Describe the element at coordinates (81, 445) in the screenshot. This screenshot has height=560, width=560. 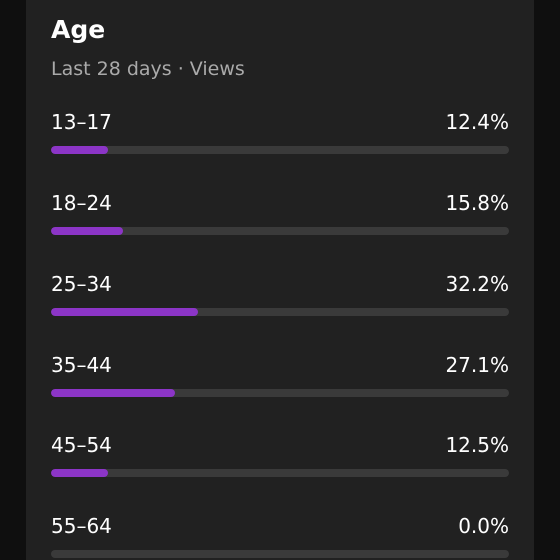
I see `age-range-label: 45–54` at that location.